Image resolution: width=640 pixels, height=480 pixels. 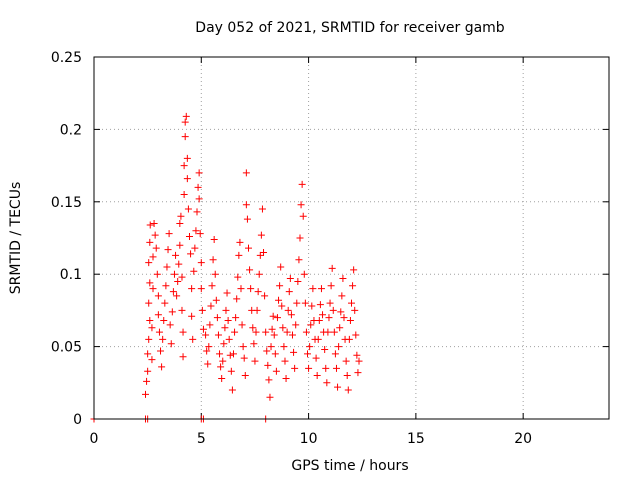 What do you see at coordinates (66, 348) in the screenshot?
I see `y-tick-label: 0.05` at bounding box center [66, 348].